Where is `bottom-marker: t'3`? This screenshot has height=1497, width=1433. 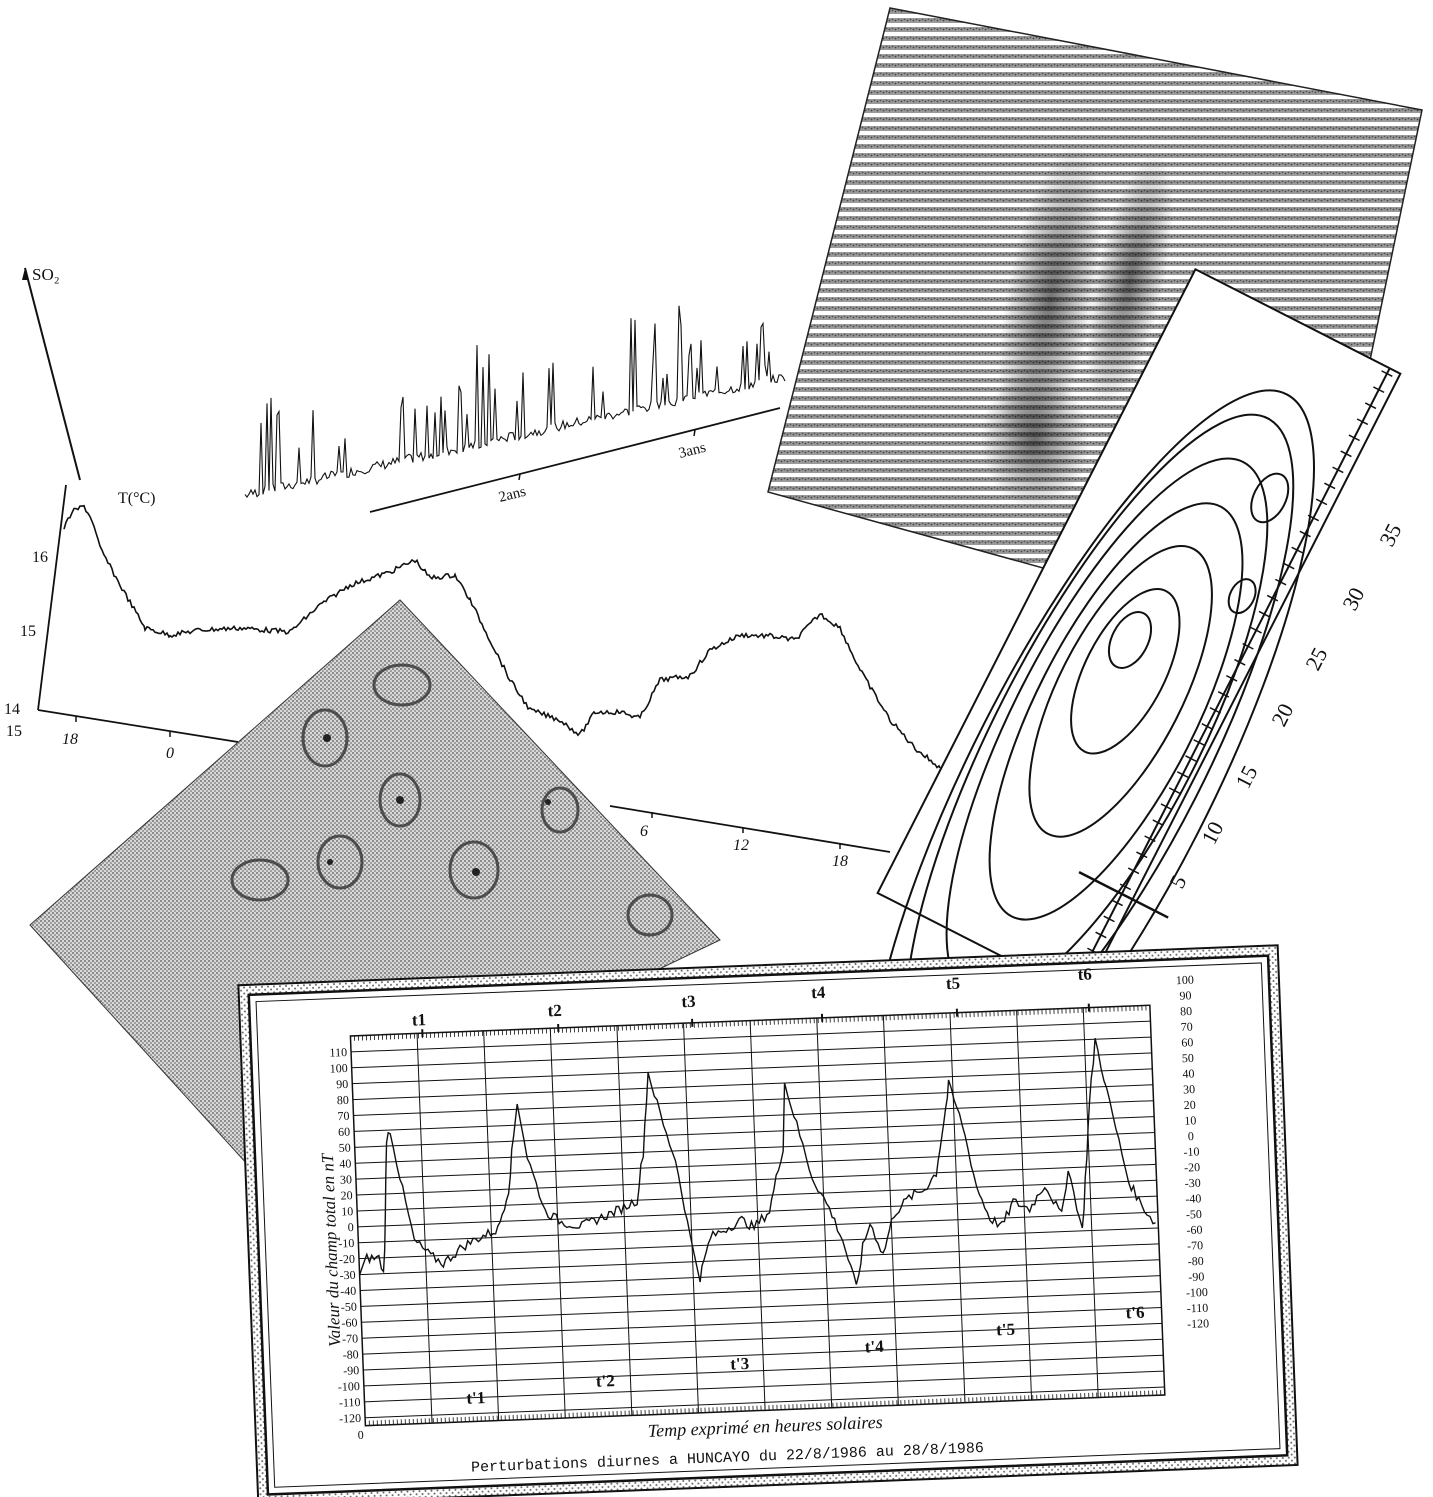
bottom-marker: t'3 is located at coordinates (740, 1364).